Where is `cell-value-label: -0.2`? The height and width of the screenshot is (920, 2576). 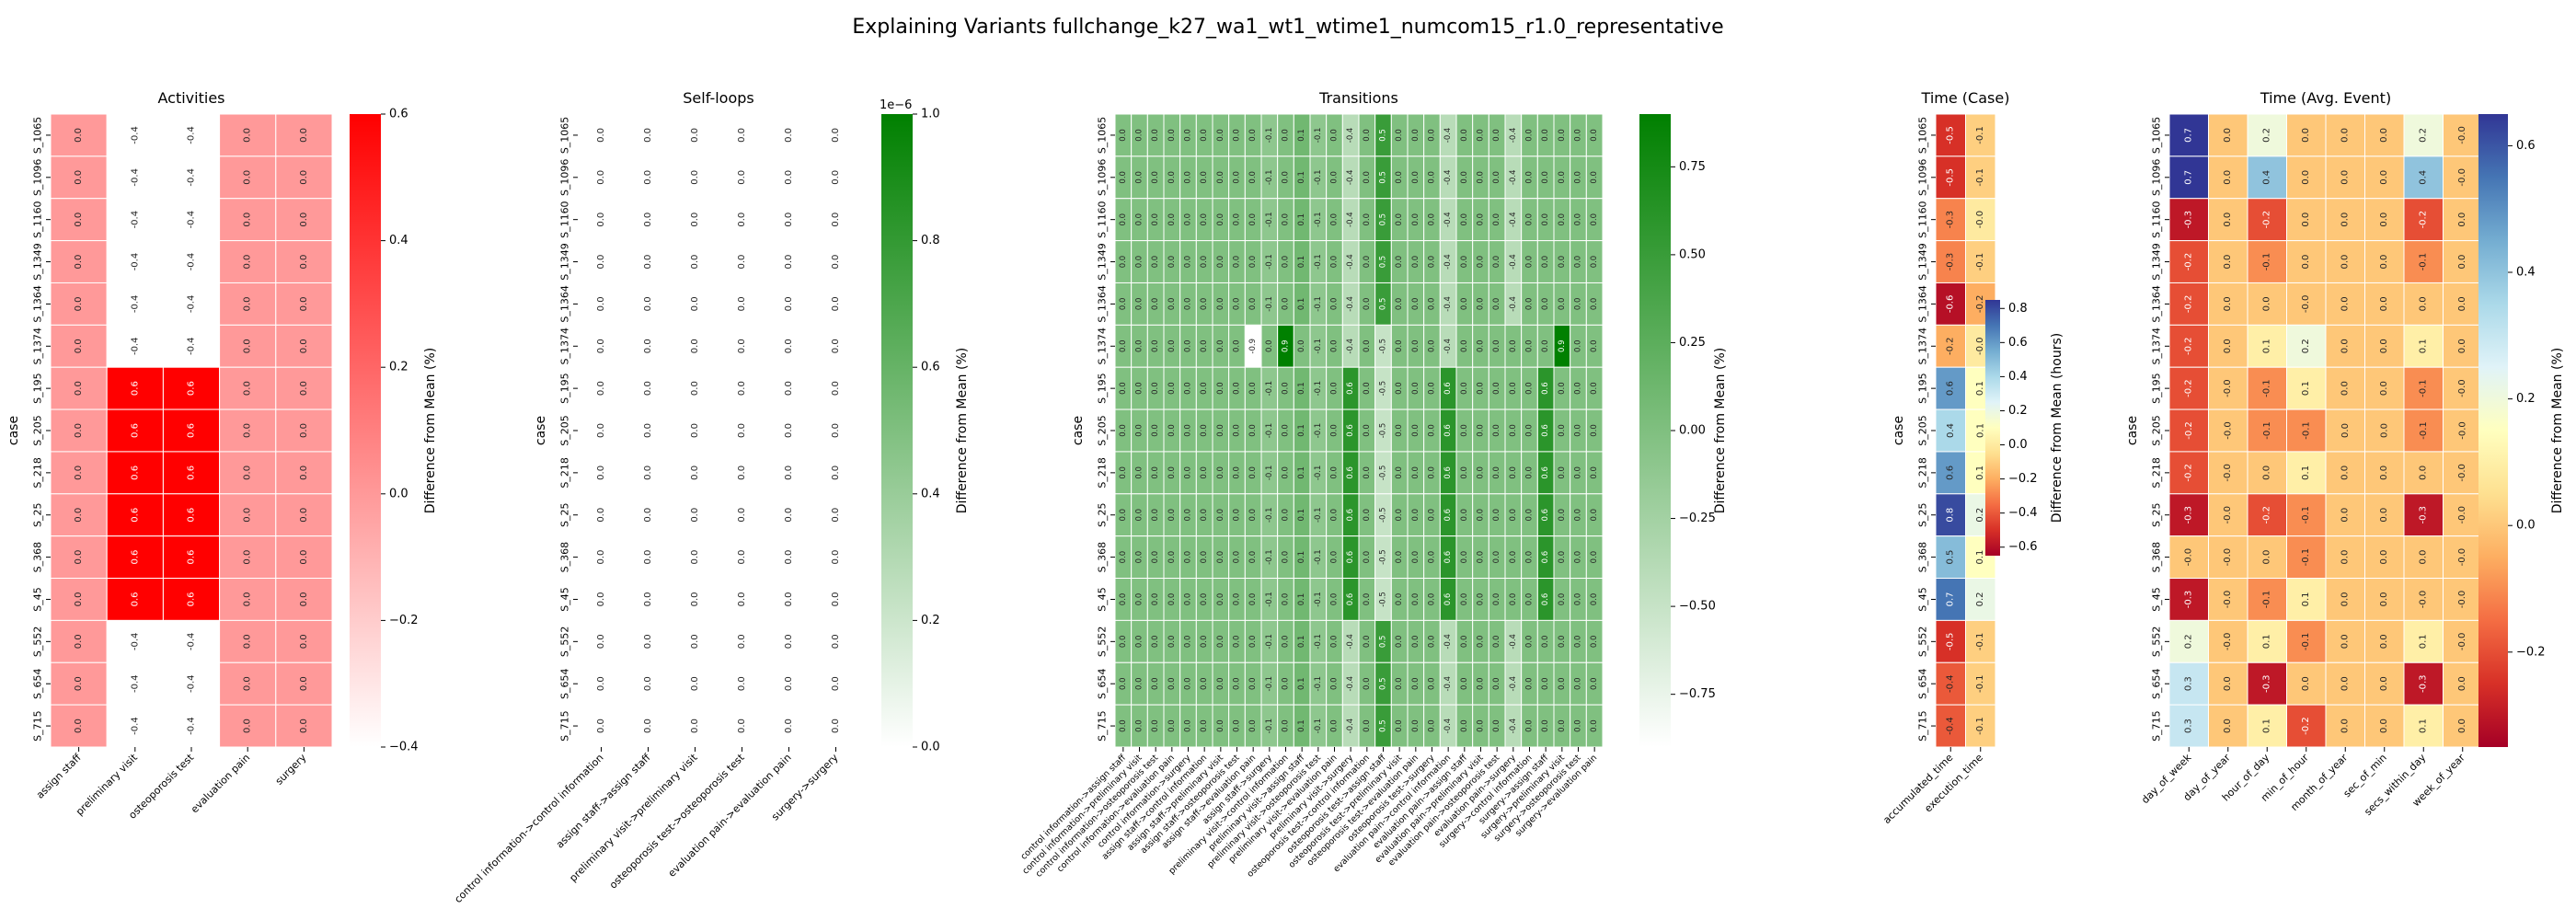
cell-value-label: -0.2 is located at coordinates (1951, 347).